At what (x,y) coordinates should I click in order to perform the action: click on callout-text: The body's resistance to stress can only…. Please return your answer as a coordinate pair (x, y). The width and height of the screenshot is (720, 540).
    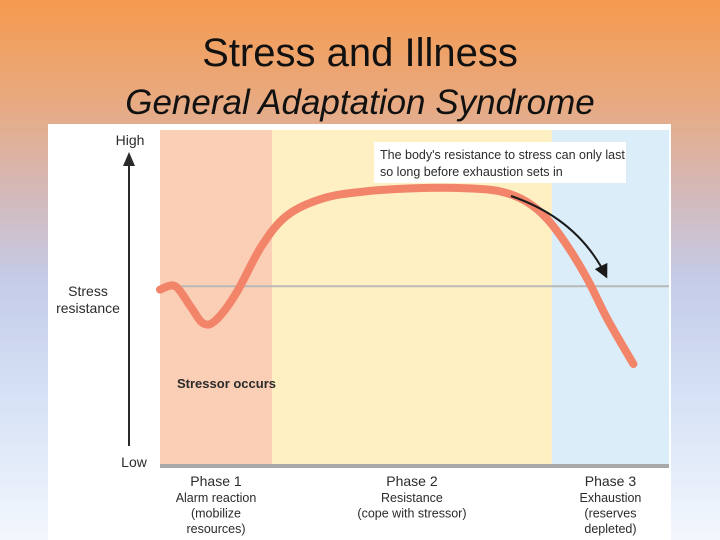
    Looking at the image, I should click on (502, 163).